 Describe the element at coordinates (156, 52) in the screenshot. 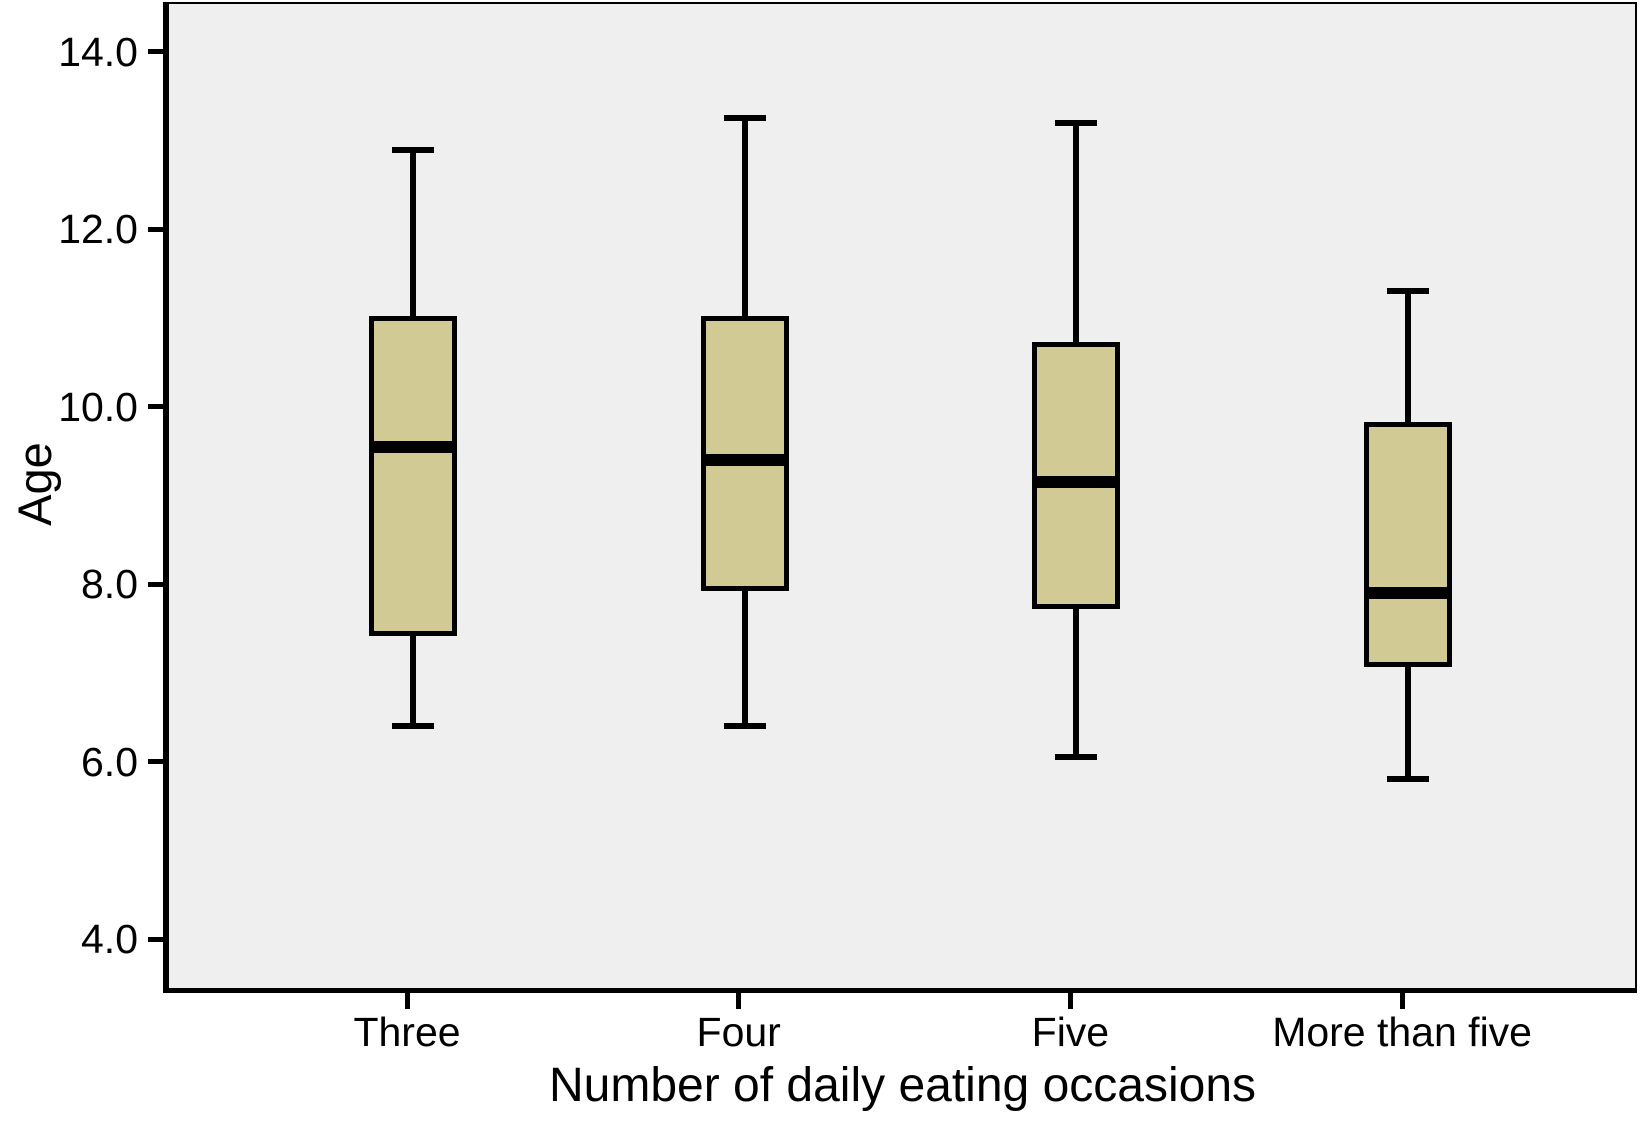

I see `y-axis-tick-14.0` at that location.